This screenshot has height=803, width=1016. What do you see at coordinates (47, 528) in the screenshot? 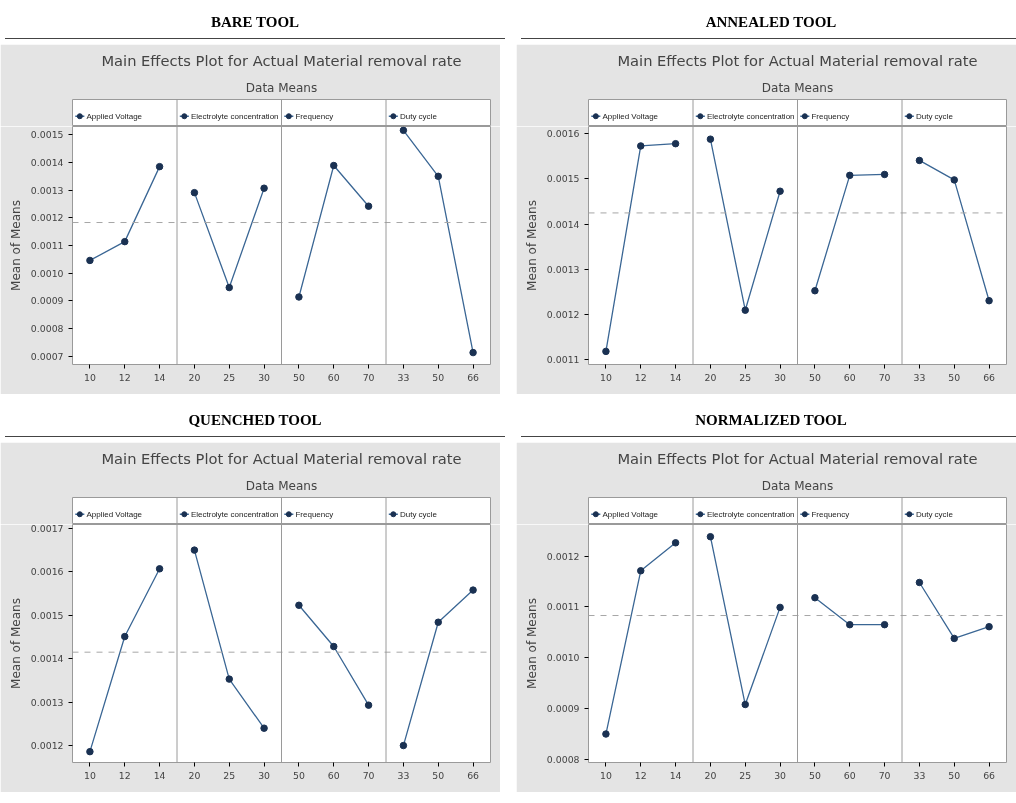
I see `y-tick-label: 0.0017` at bounding box center [47, 528].